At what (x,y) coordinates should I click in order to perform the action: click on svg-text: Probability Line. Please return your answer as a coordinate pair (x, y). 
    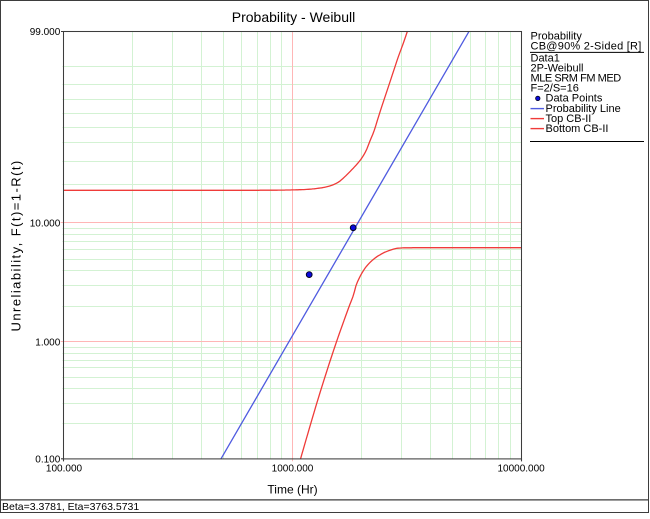
    Looking at the image, I should click on (583, 109).